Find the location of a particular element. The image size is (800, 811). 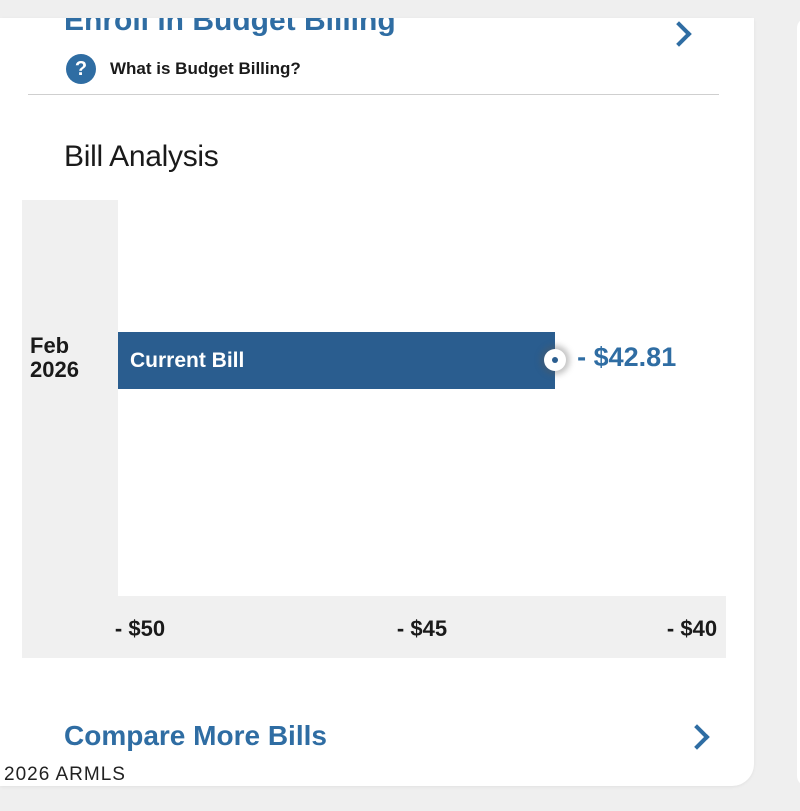

budget-billing-help-text: What is Budget Billing? is located at coordinates (205, 68).